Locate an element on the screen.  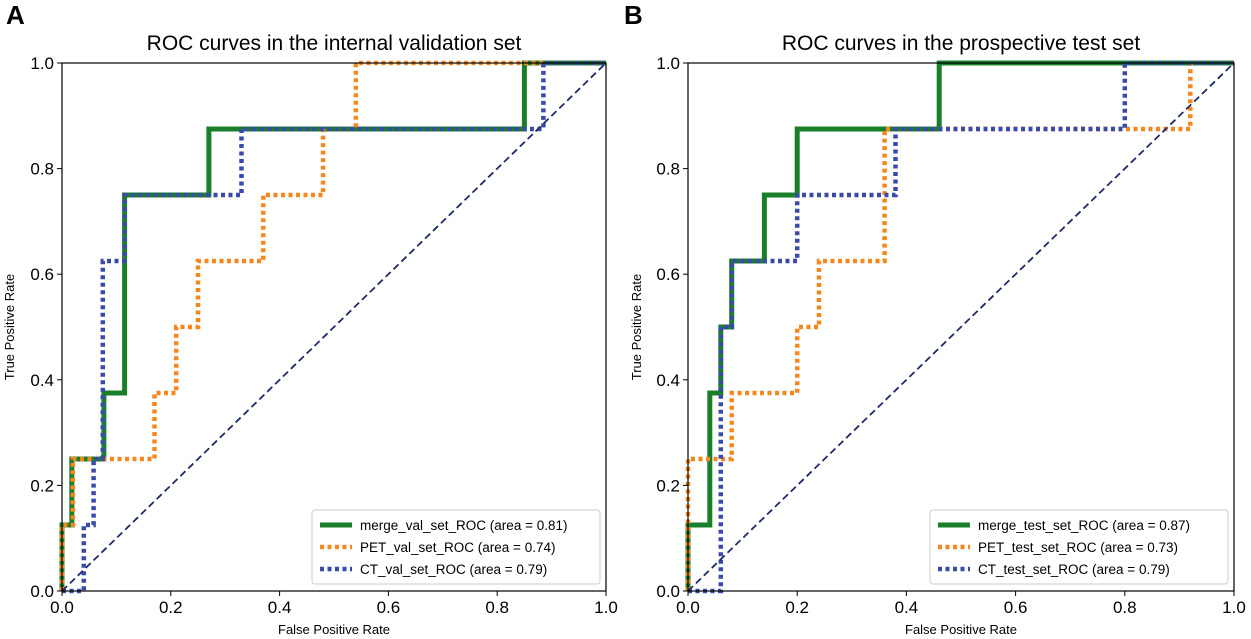
legend-label-PET_test_set_ROC: PET_test_set_ROC (area = 0.73) is located at coordinates (1078, 547).